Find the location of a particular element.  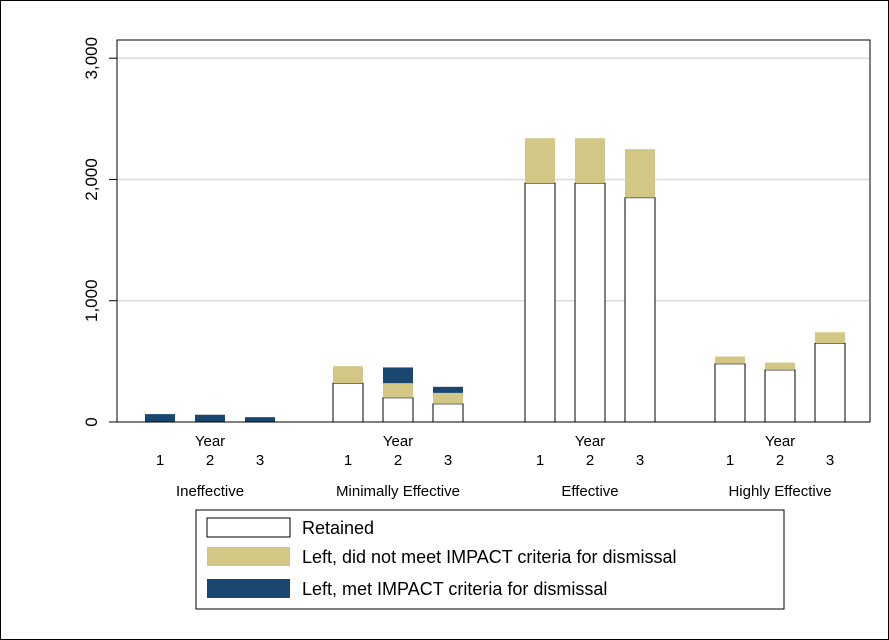

y-tick-label: 1,000 is located at coordinates (91, 300).